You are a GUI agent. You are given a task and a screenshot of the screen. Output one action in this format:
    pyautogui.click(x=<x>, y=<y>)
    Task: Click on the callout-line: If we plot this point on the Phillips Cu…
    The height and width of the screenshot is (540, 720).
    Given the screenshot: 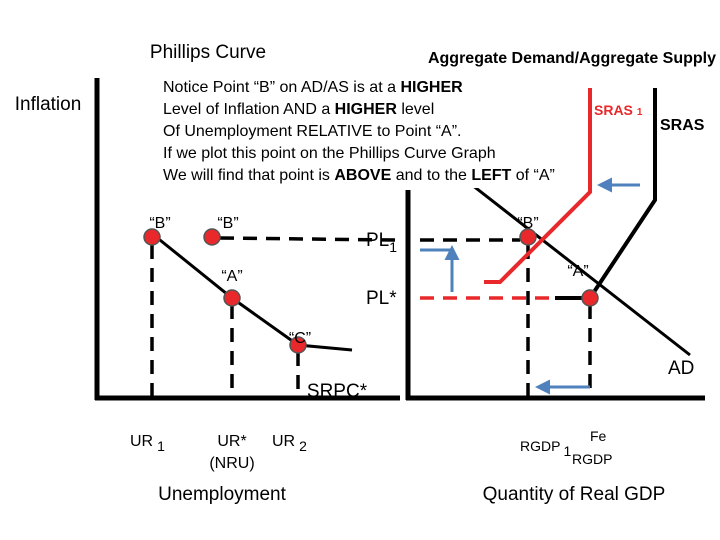 What is the action you would take?
    pyautogui.click(x=329, y=153)
    